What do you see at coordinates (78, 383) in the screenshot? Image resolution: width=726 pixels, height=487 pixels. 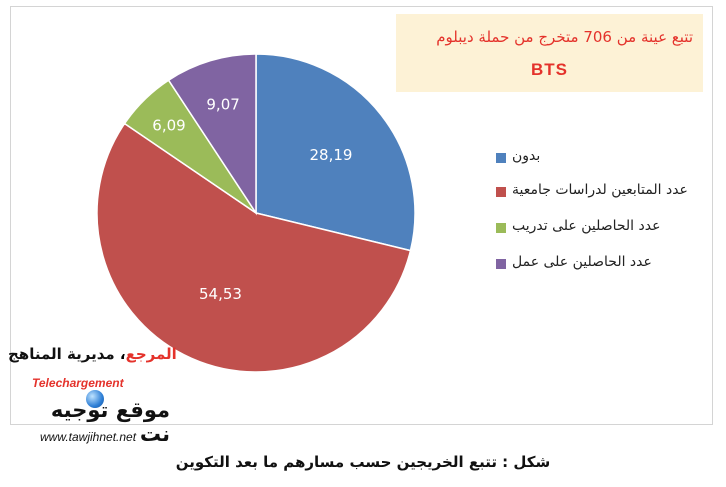 I see `watermark-label: Telechargement` at bounding box center [78, 383].